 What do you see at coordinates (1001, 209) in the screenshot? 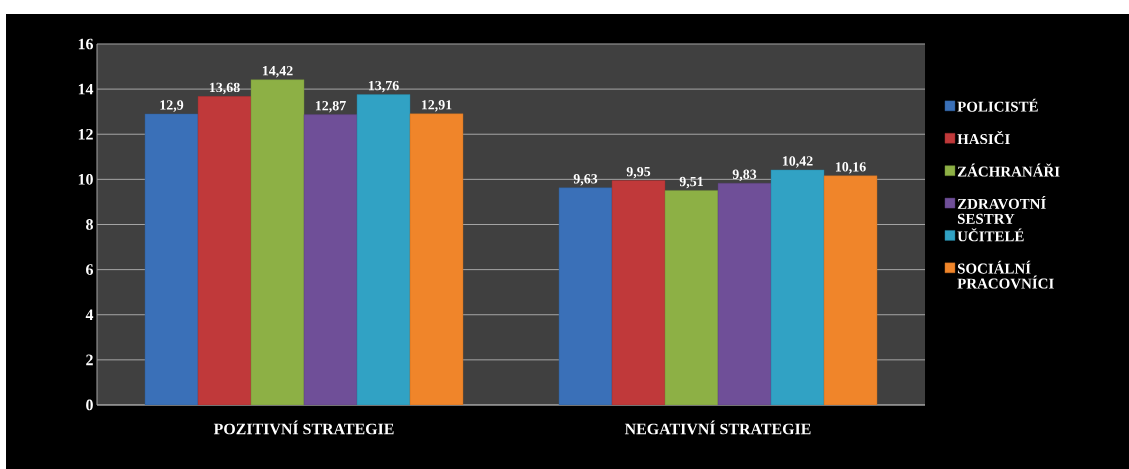
I see `legend-label: ZDRAVOTNÍ SESTRY` at bounding box center [1001, 209].